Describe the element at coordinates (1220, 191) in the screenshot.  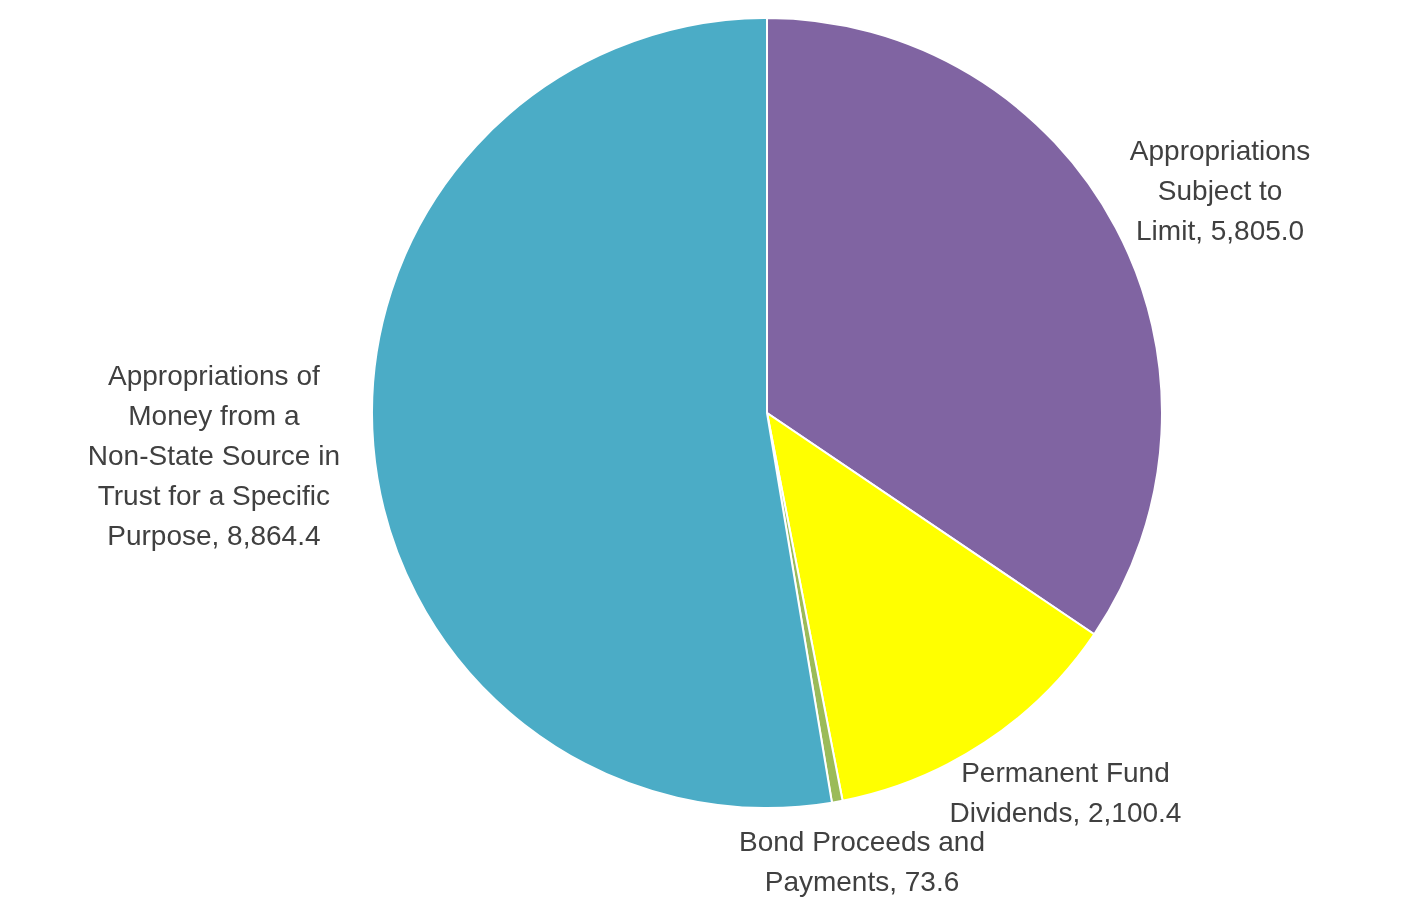
I see `slice-label: Appropriations Subject to Limit, 5,805.0` at that location.